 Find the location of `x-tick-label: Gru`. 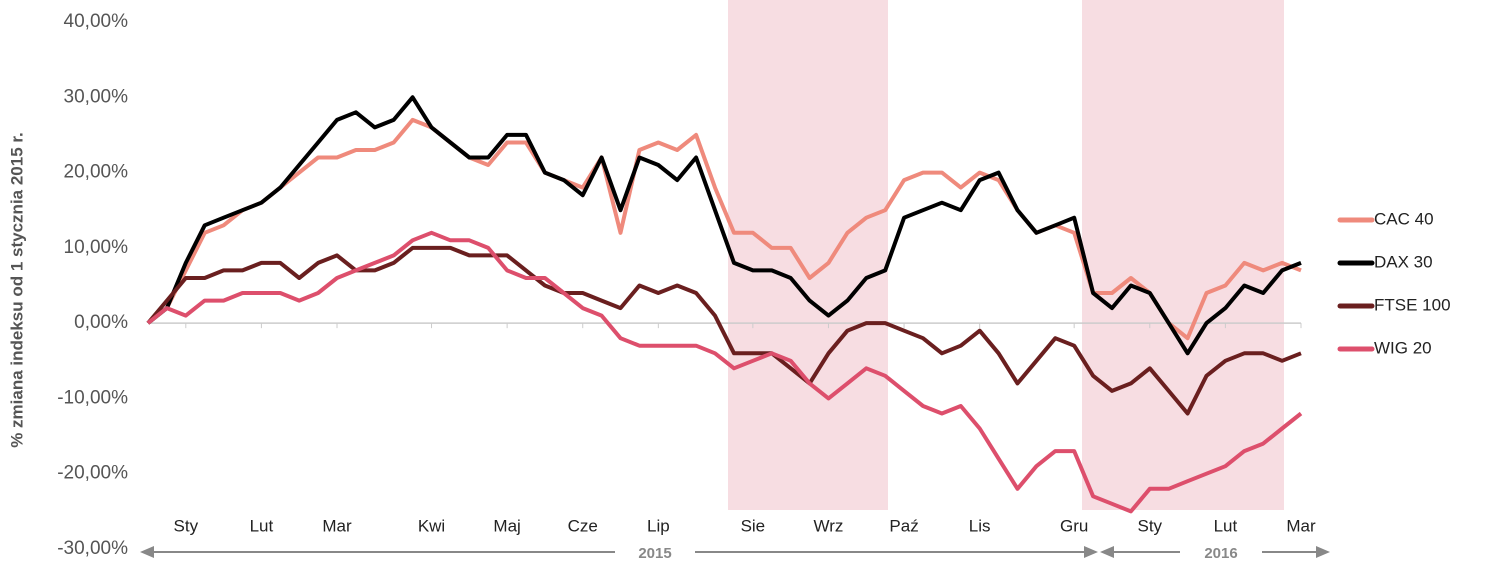

x-tick-label: Gru is located at coordinates (1074, 525).